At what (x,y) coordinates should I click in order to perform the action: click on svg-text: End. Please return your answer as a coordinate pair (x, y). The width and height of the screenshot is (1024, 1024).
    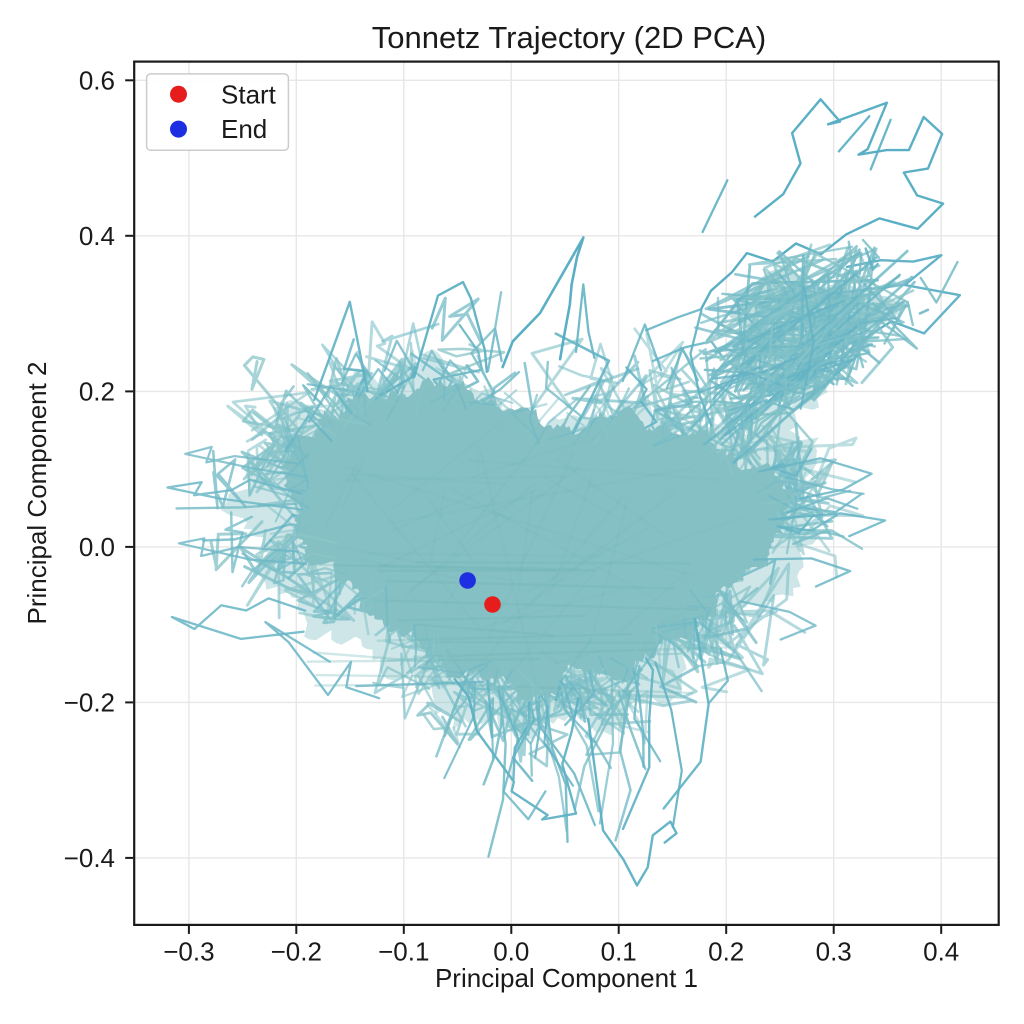
    Looking at the image, I should click on (244, 129).